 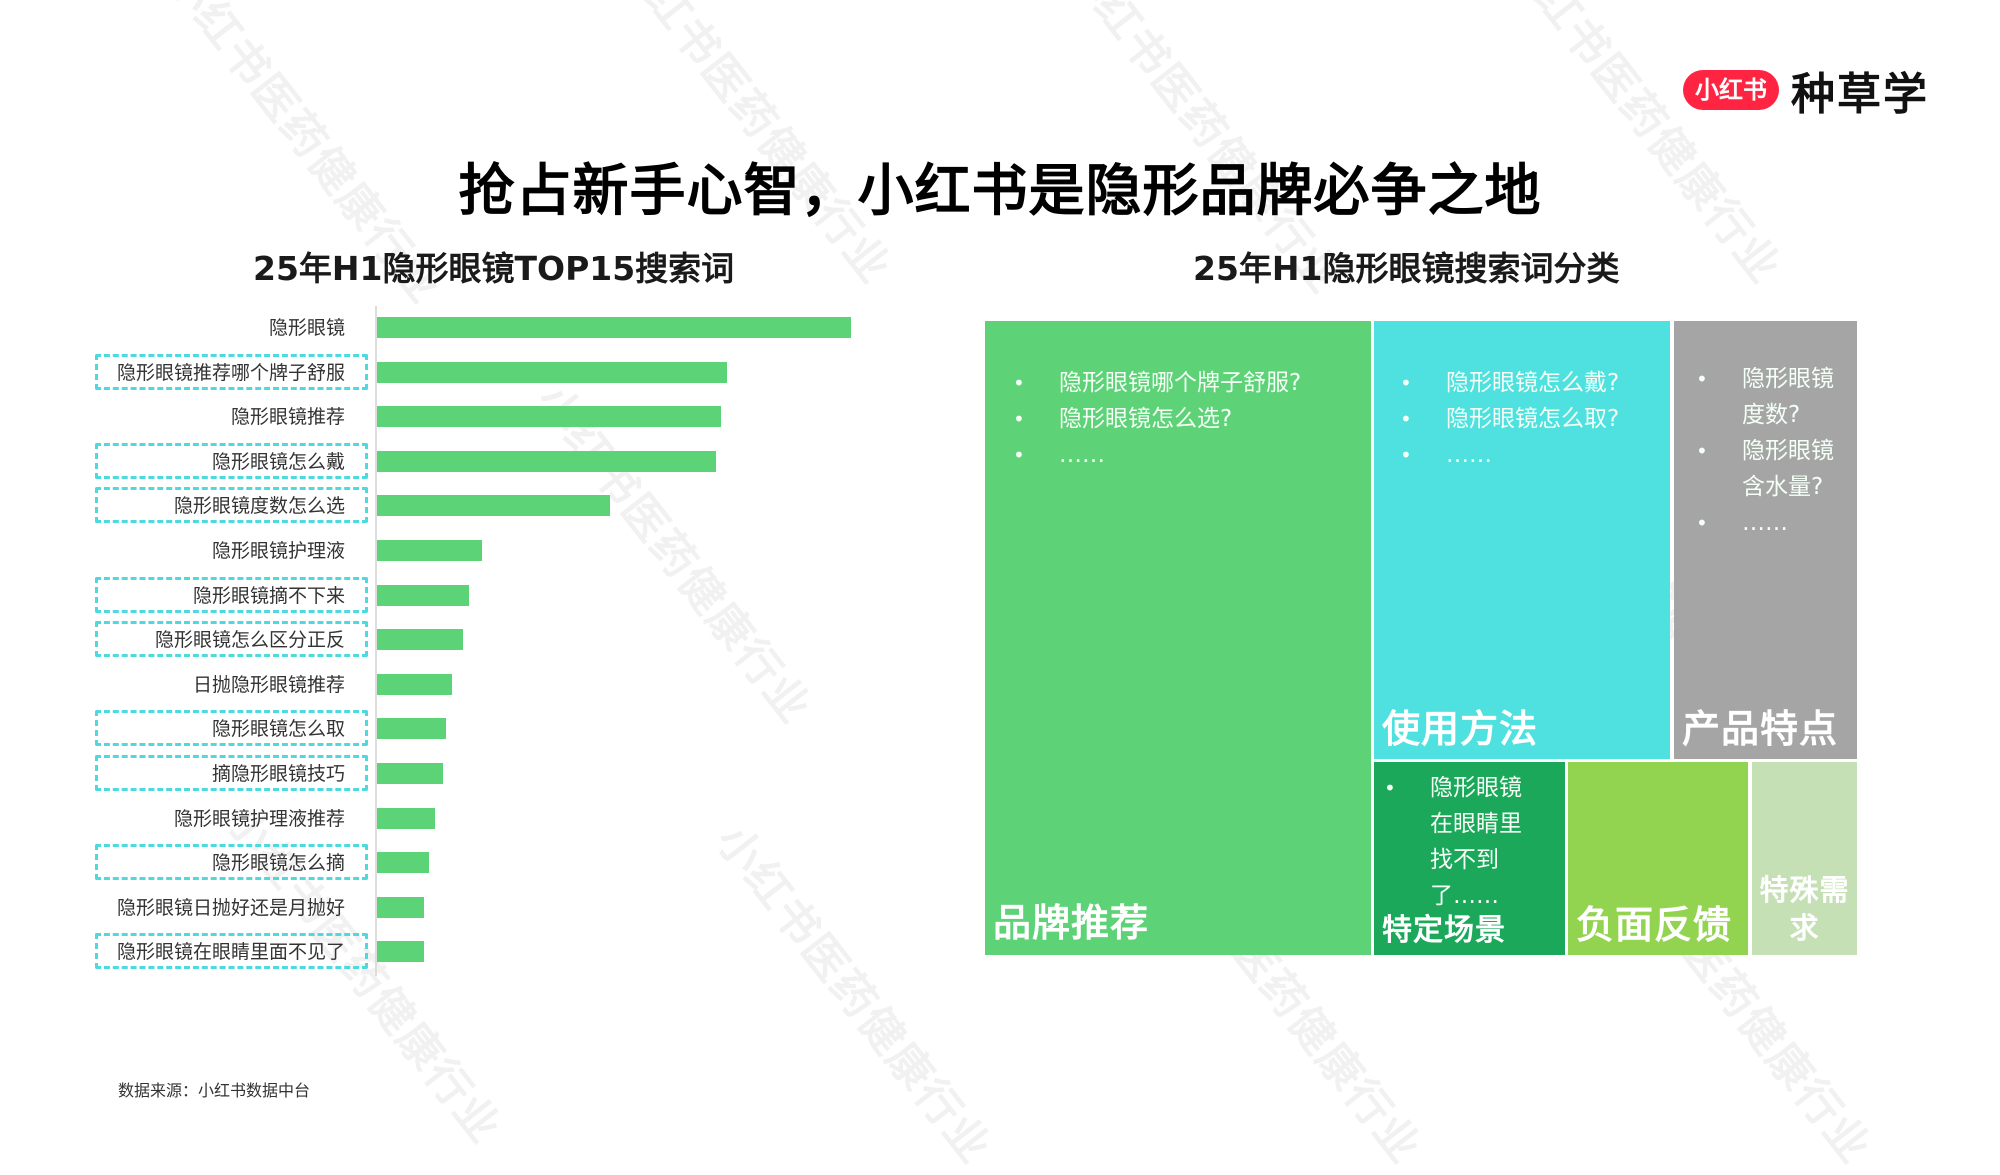 I want to click on example-item: 隐形眼镜怎么选?, so click(x=1157, y=419).